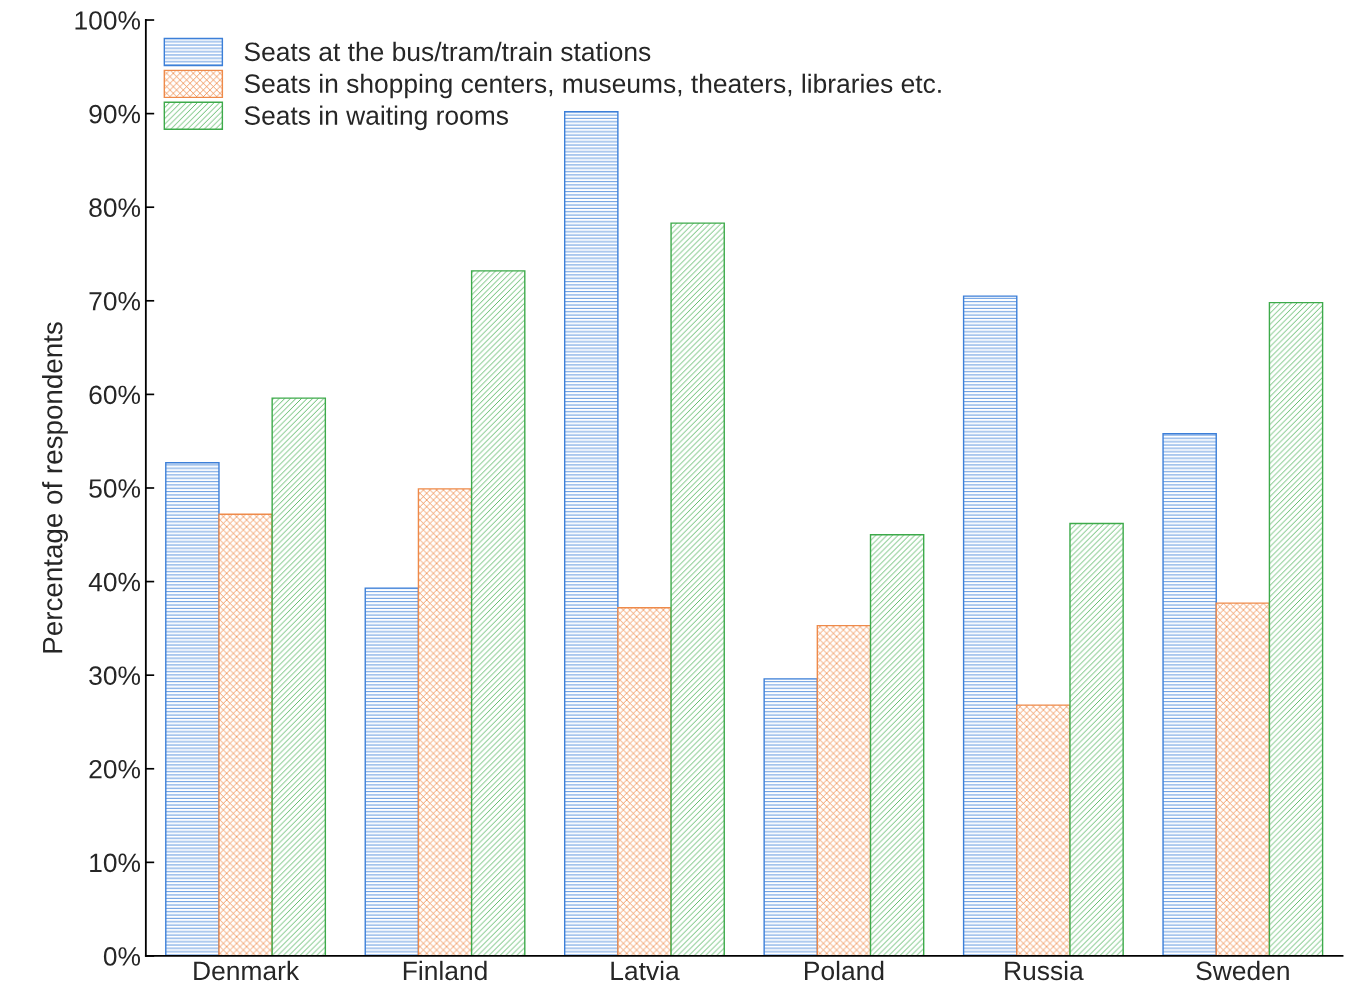 This screenshot has height=1001, width=1363. I want to click on y-tick-label: 40%, so click(114, 582).